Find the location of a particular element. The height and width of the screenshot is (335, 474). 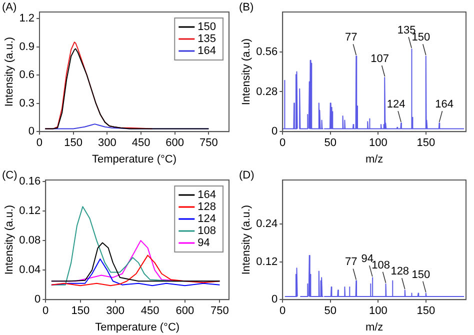

chart-title: (D) is located at coordinates (246, 176).